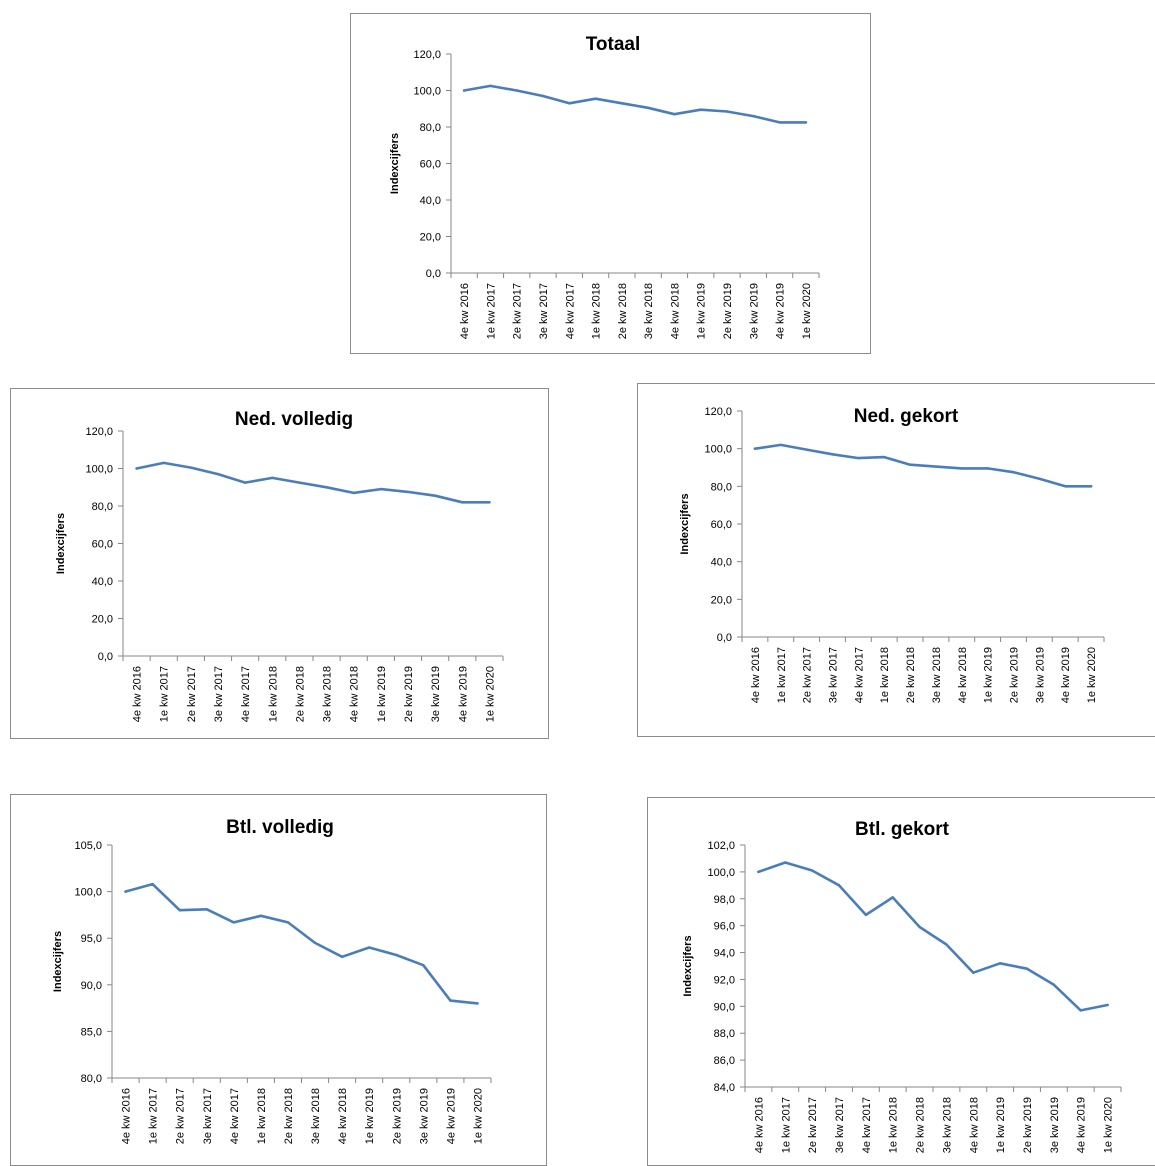 Image resolution: width=1155 pixels, height=1166 pixels. Describe the element at coordinates (105, 657) in the screenshot. I see `y-tick-label: 0,0` at that location.